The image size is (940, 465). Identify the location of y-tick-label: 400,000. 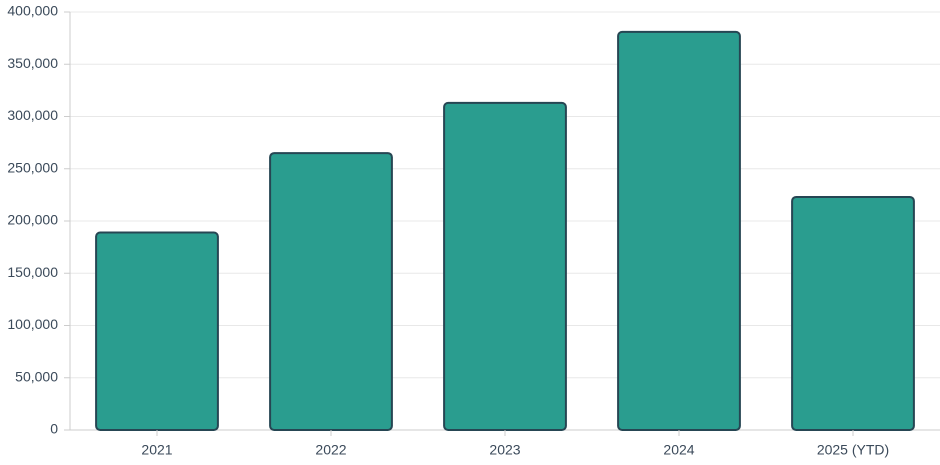
(32, 11).